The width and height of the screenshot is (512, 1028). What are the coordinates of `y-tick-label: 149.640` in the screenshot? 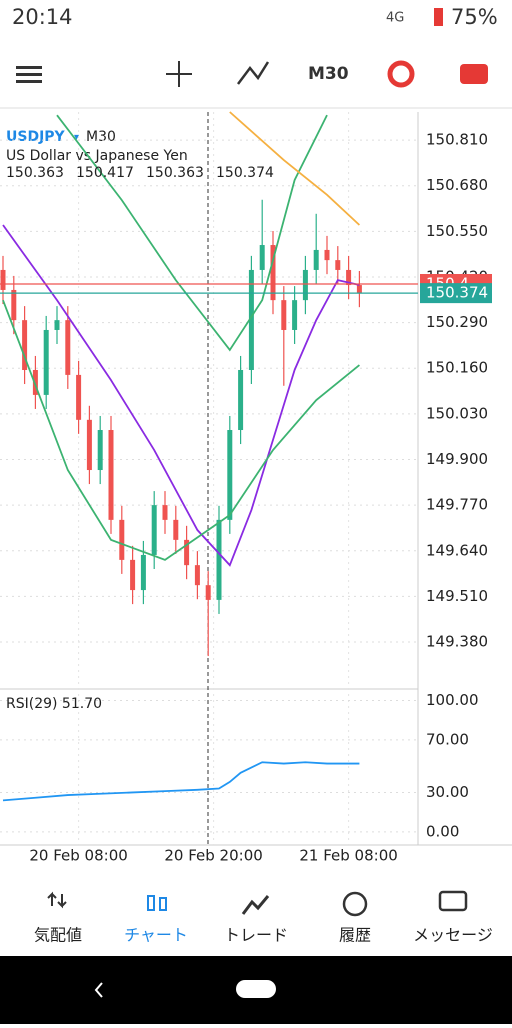 It's located at (457, 550).